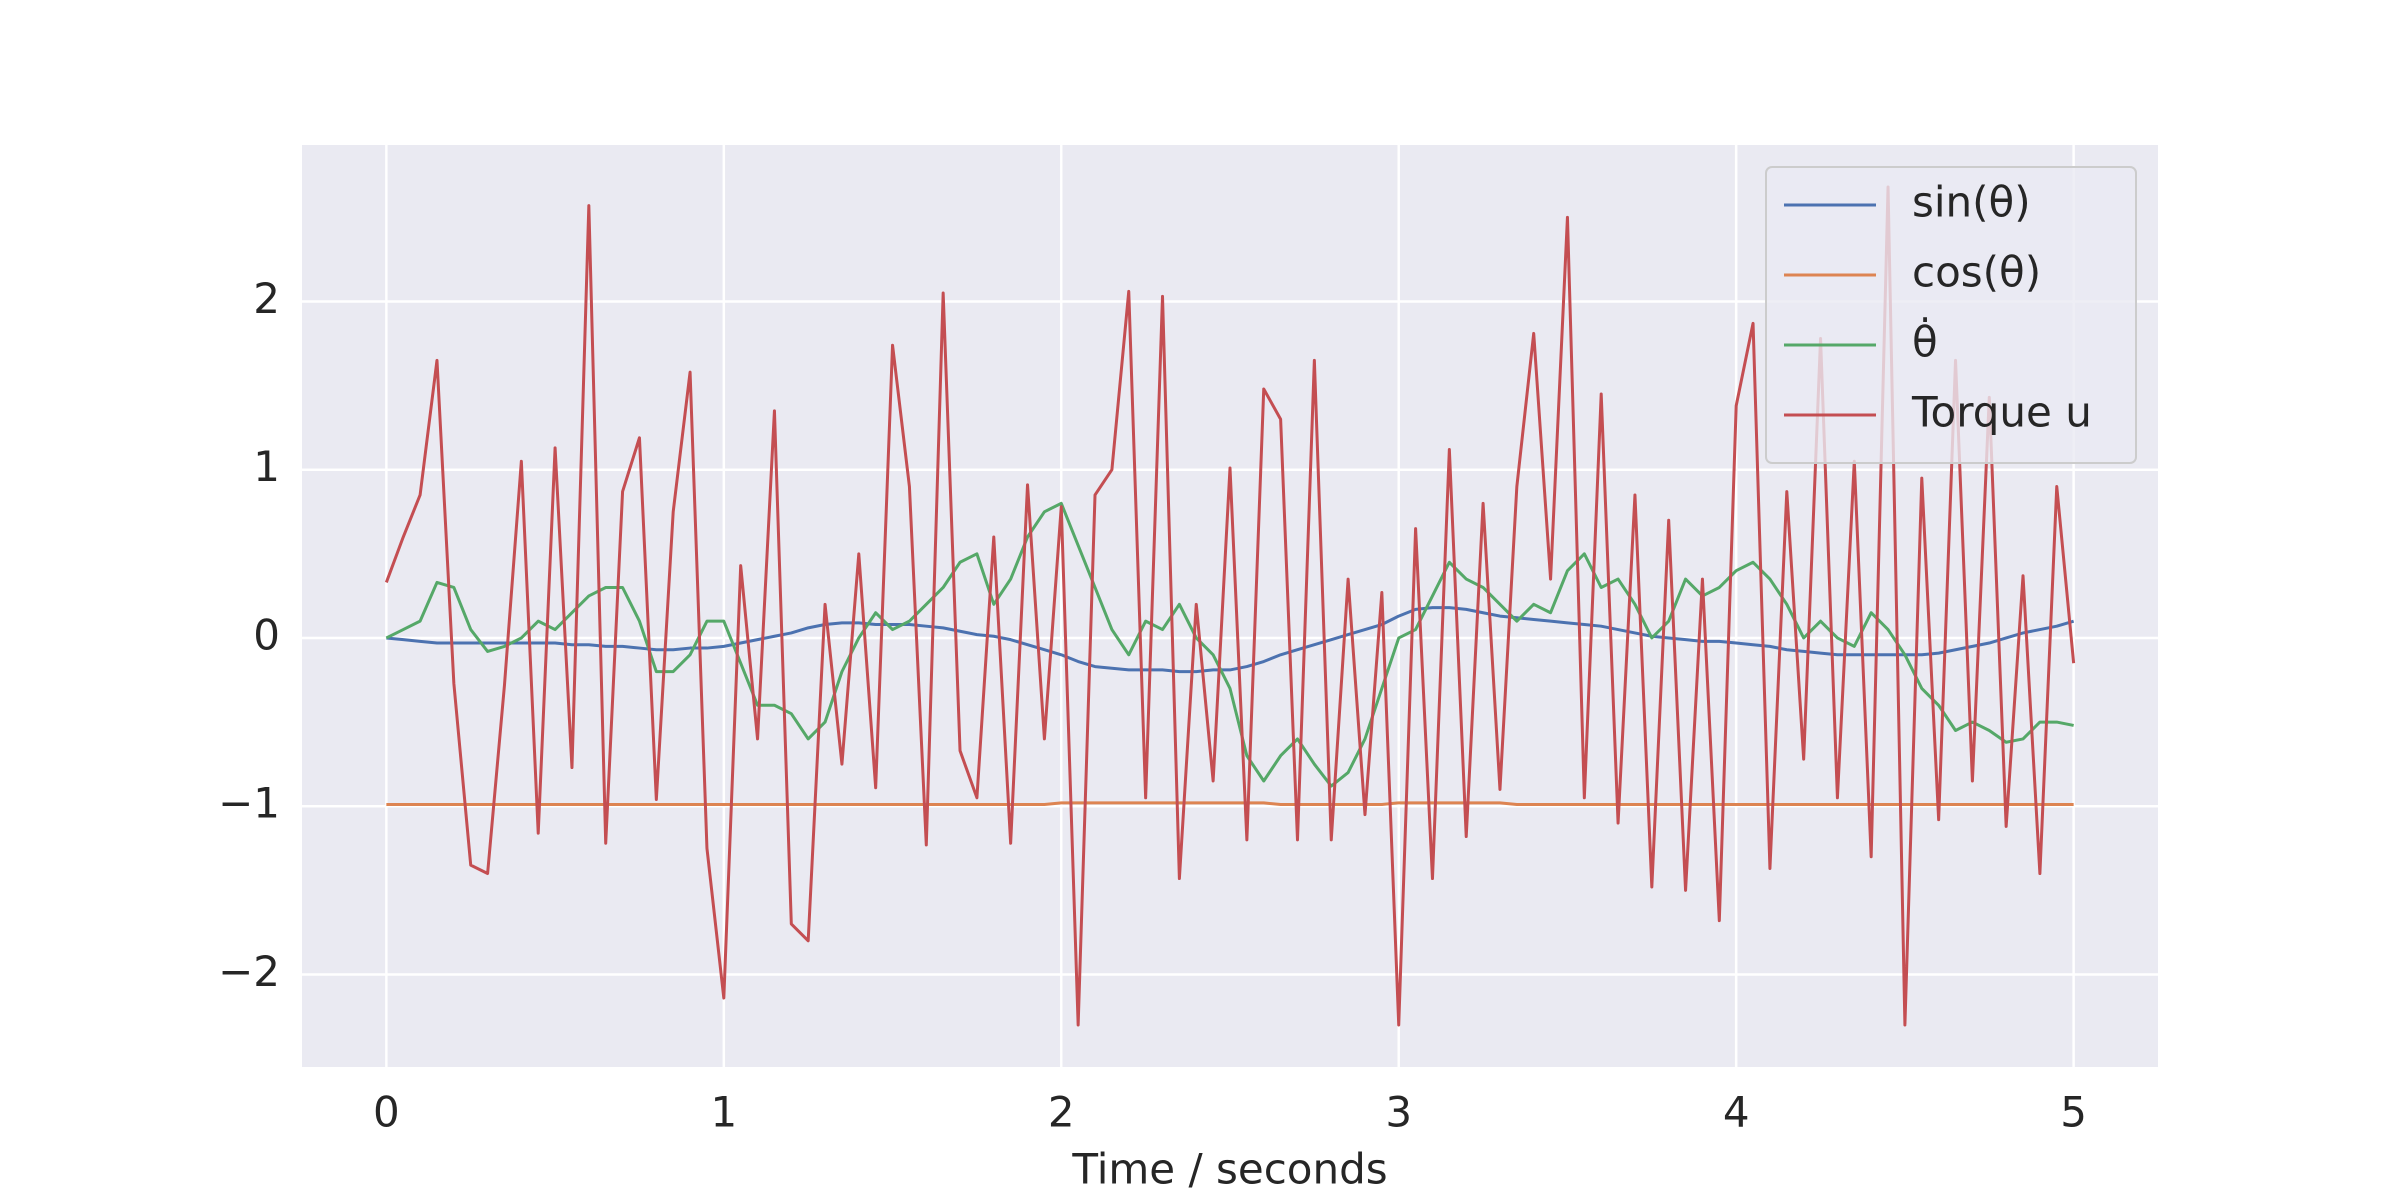 This screenshot has width=2400, height=1200. I want to click on y-tick-label: 0, so click(266, 634).